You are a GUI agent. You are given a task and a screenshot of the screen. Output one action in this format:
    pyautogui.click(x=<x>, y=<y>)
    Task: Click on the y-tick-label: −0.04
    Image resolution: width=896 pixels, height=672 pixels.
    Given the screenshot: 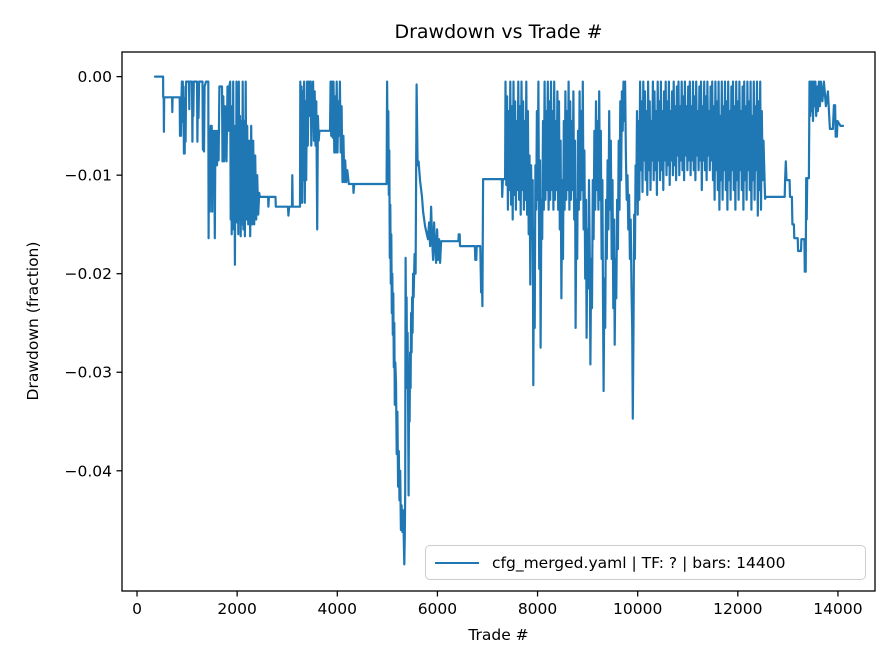 What is the action you would take?
    pyautogui.click(x=89, y=471)
    